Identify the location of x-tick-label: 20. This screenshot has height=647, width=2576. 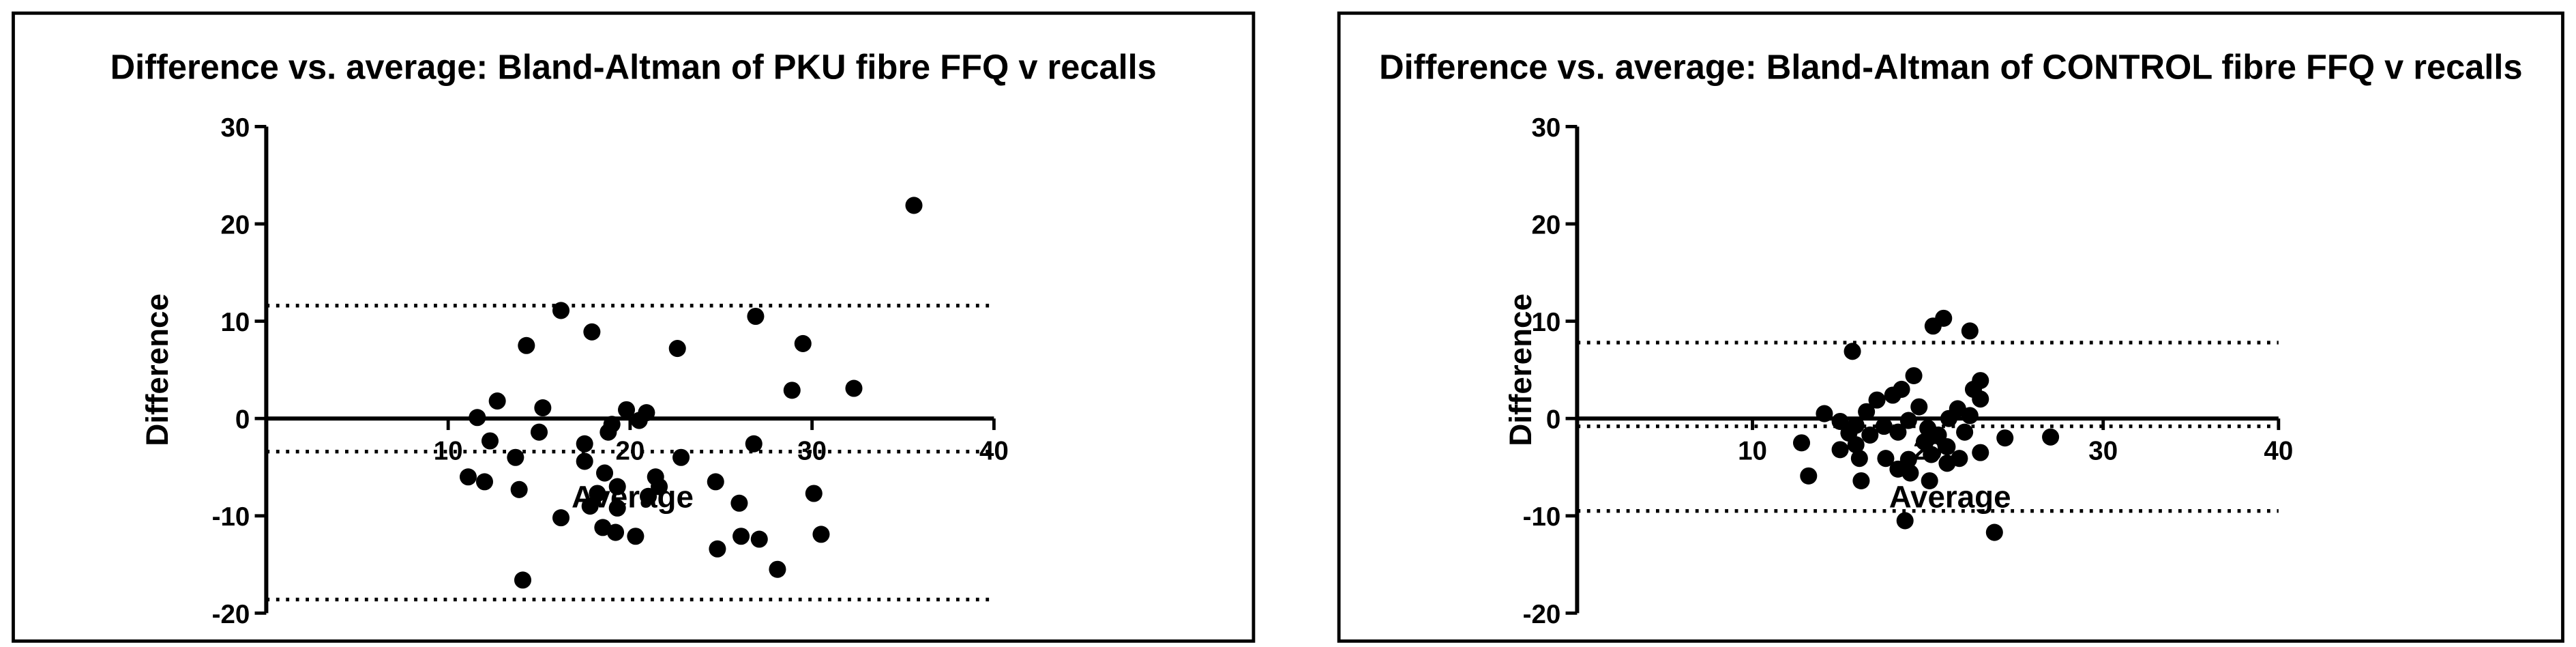
(630, 451).